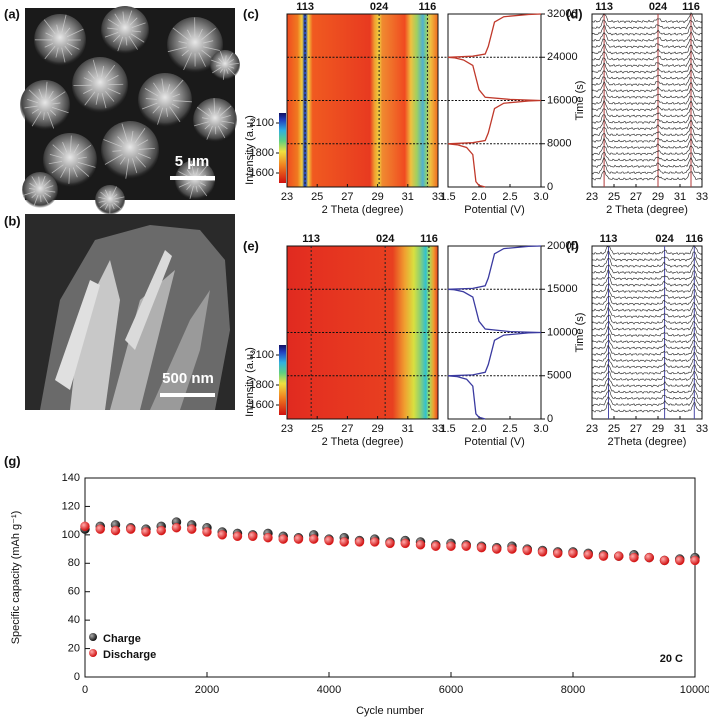 This screenshot has height=721, width=709. I want to click on panel-label: (b), so click(12, 220).